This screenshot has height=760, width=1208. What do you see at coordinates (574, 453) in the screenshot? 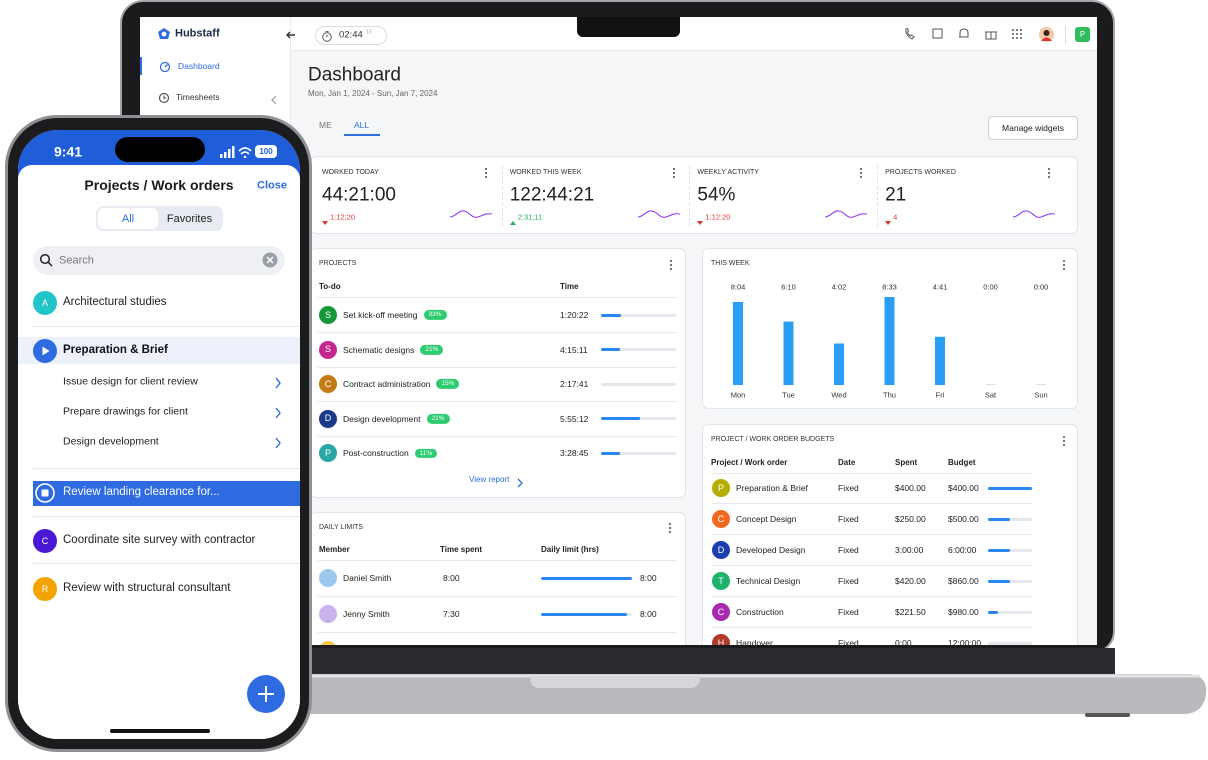
I see `project-time: 3:28:45` at bounding box center [574, 453].